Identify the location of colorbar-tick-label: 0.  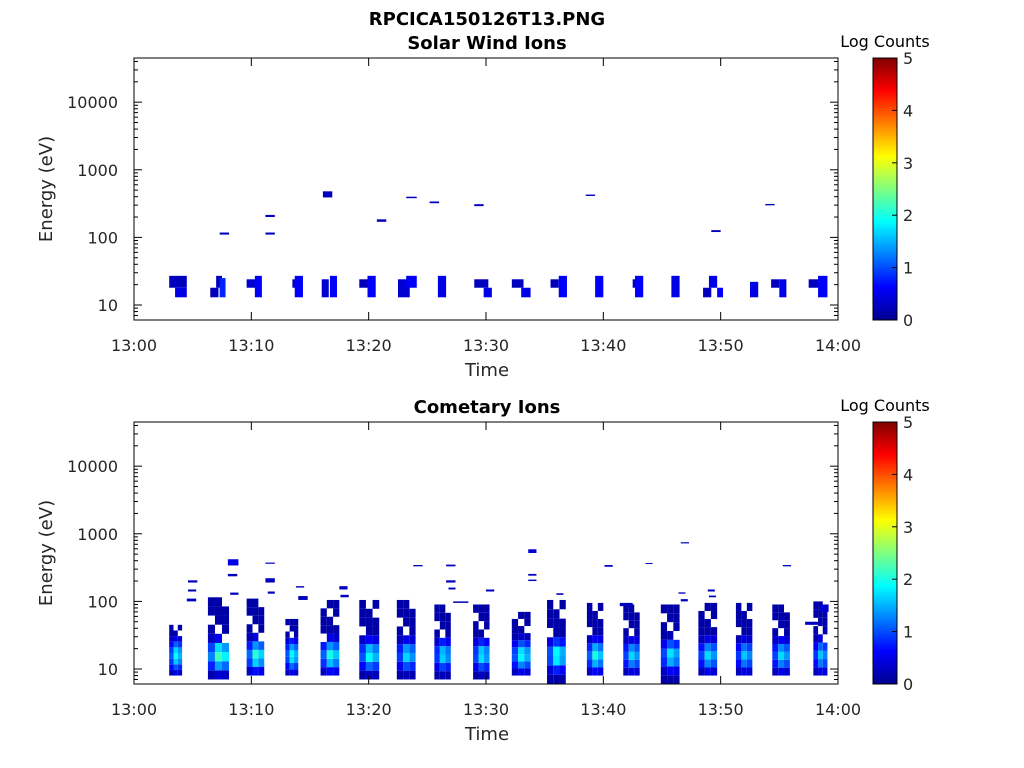
(908, 320).